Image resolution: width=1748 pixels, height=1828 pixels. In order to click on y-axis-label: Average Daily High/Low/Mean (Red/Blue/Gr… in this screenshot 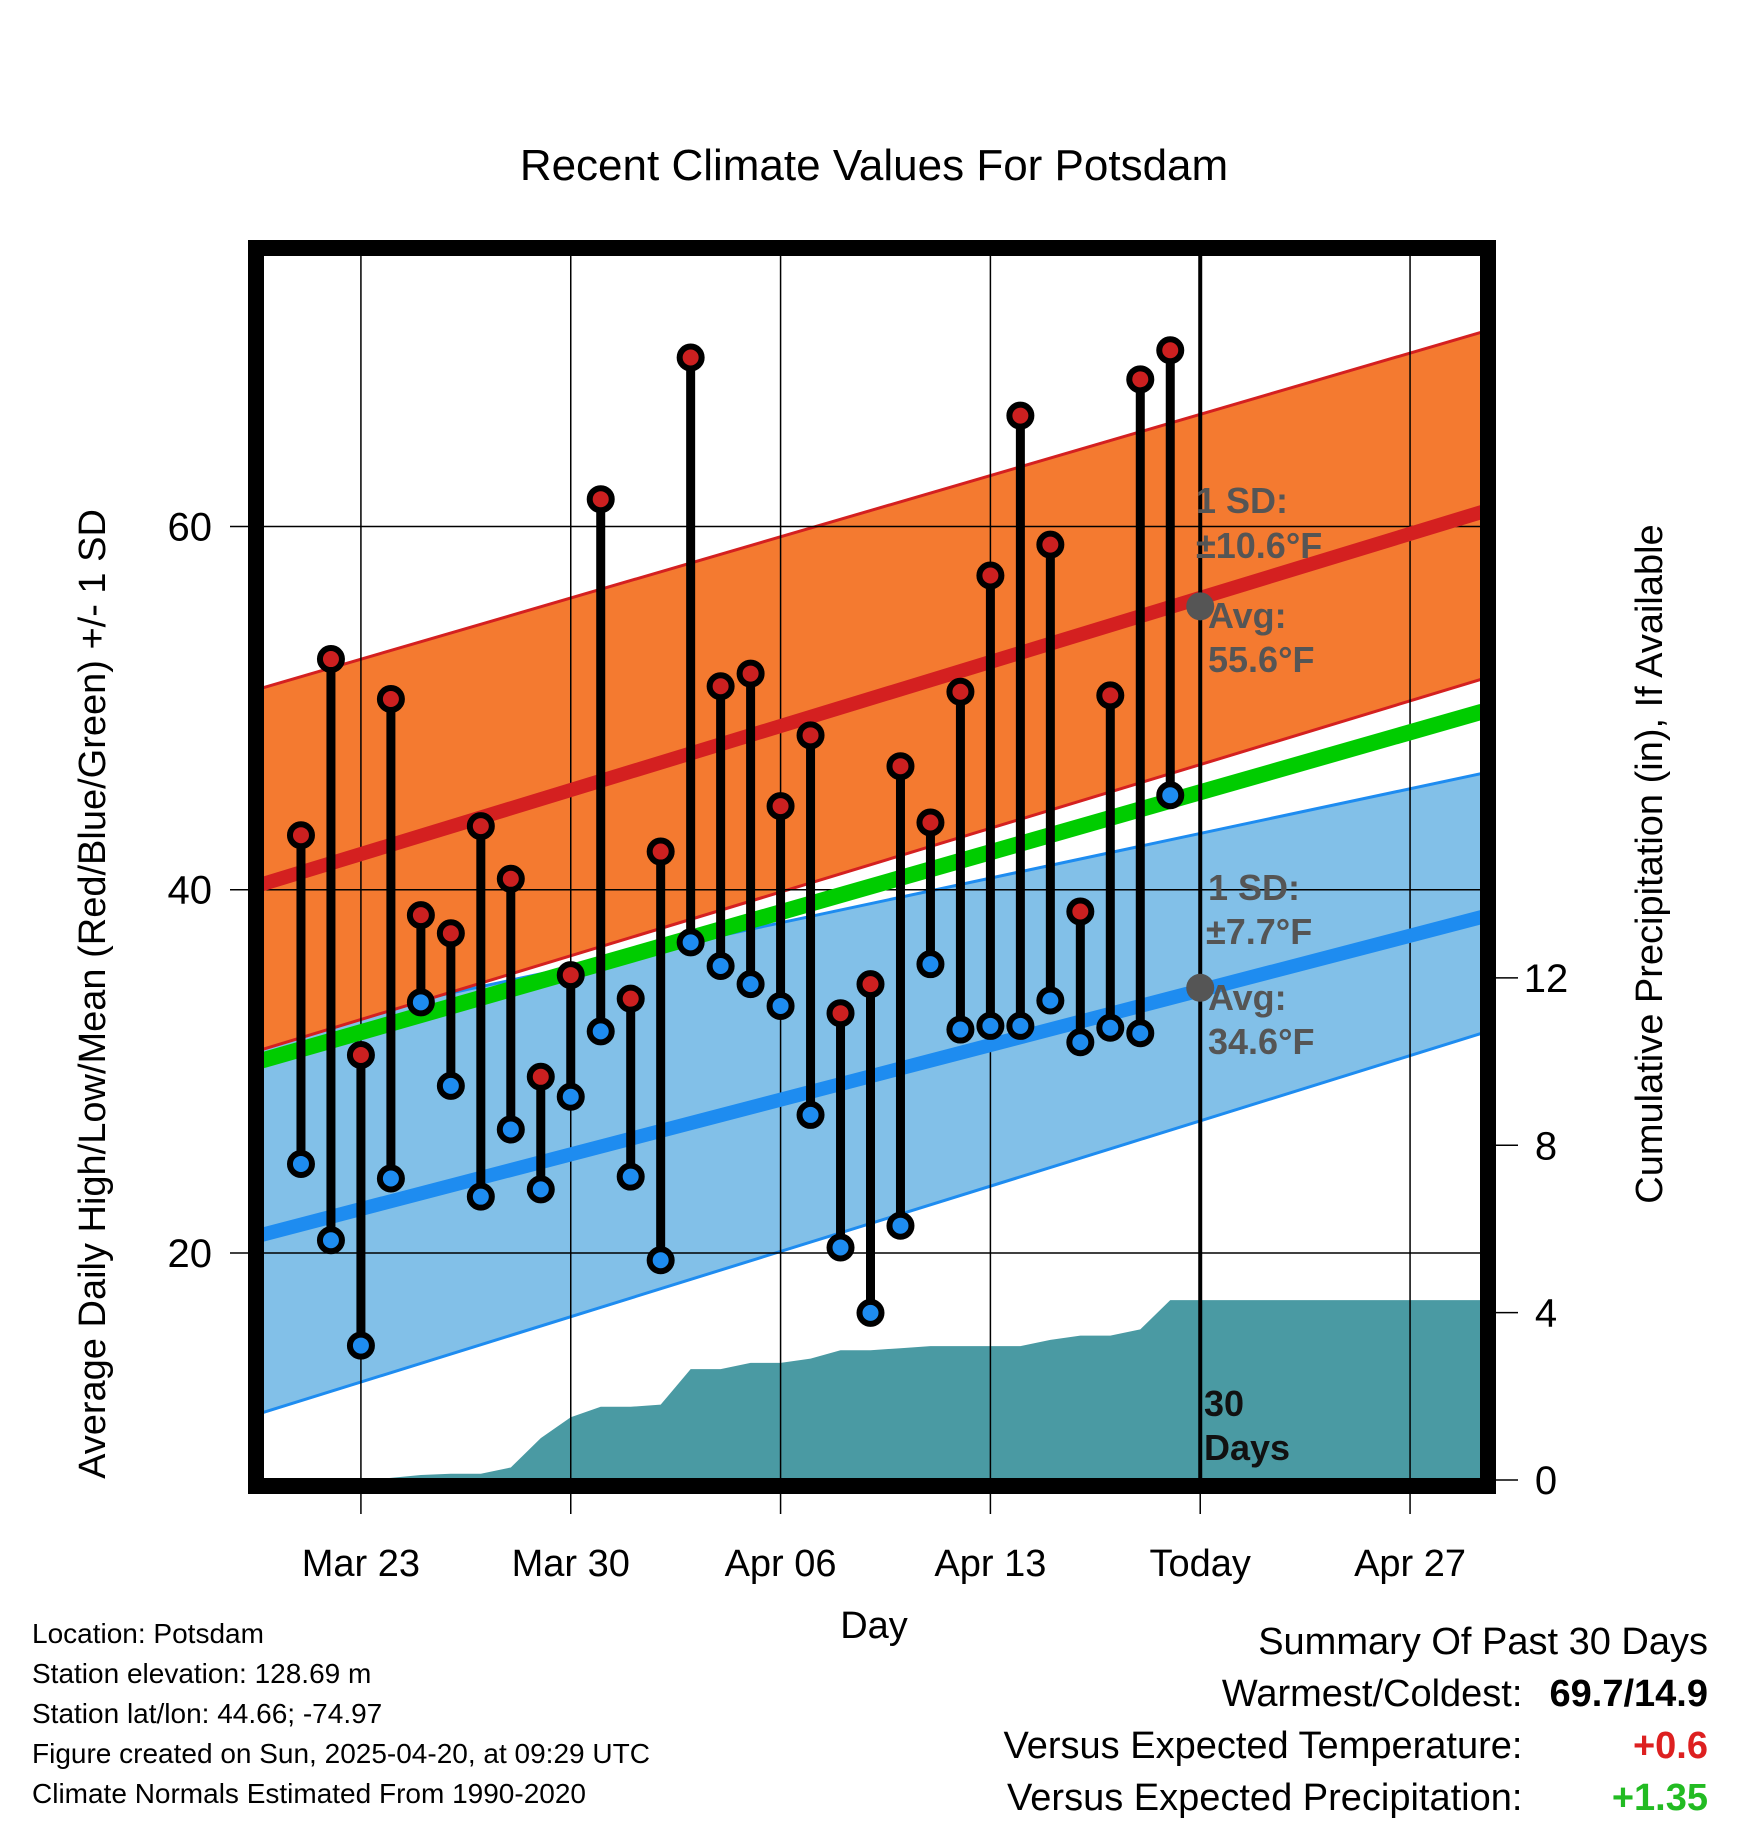, I will do `click(93, 994)`.